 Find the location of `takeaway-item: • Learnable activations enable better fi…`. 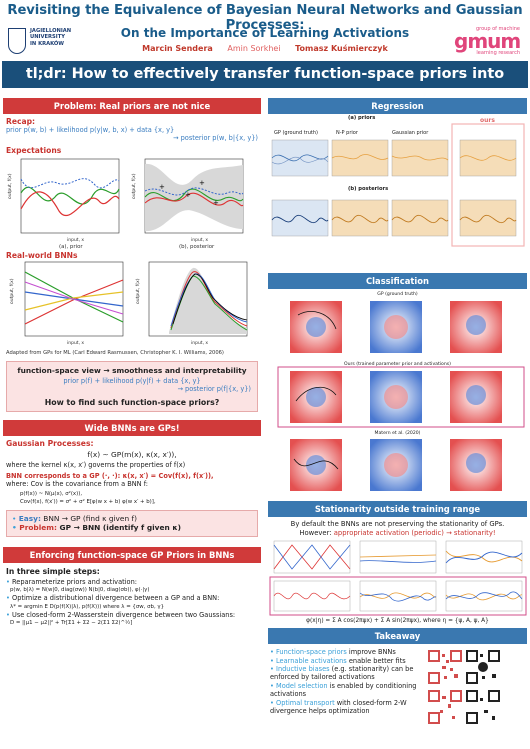

takeaway-item: • Learnable activations enable better fi… is located at coordinates (338, 660).